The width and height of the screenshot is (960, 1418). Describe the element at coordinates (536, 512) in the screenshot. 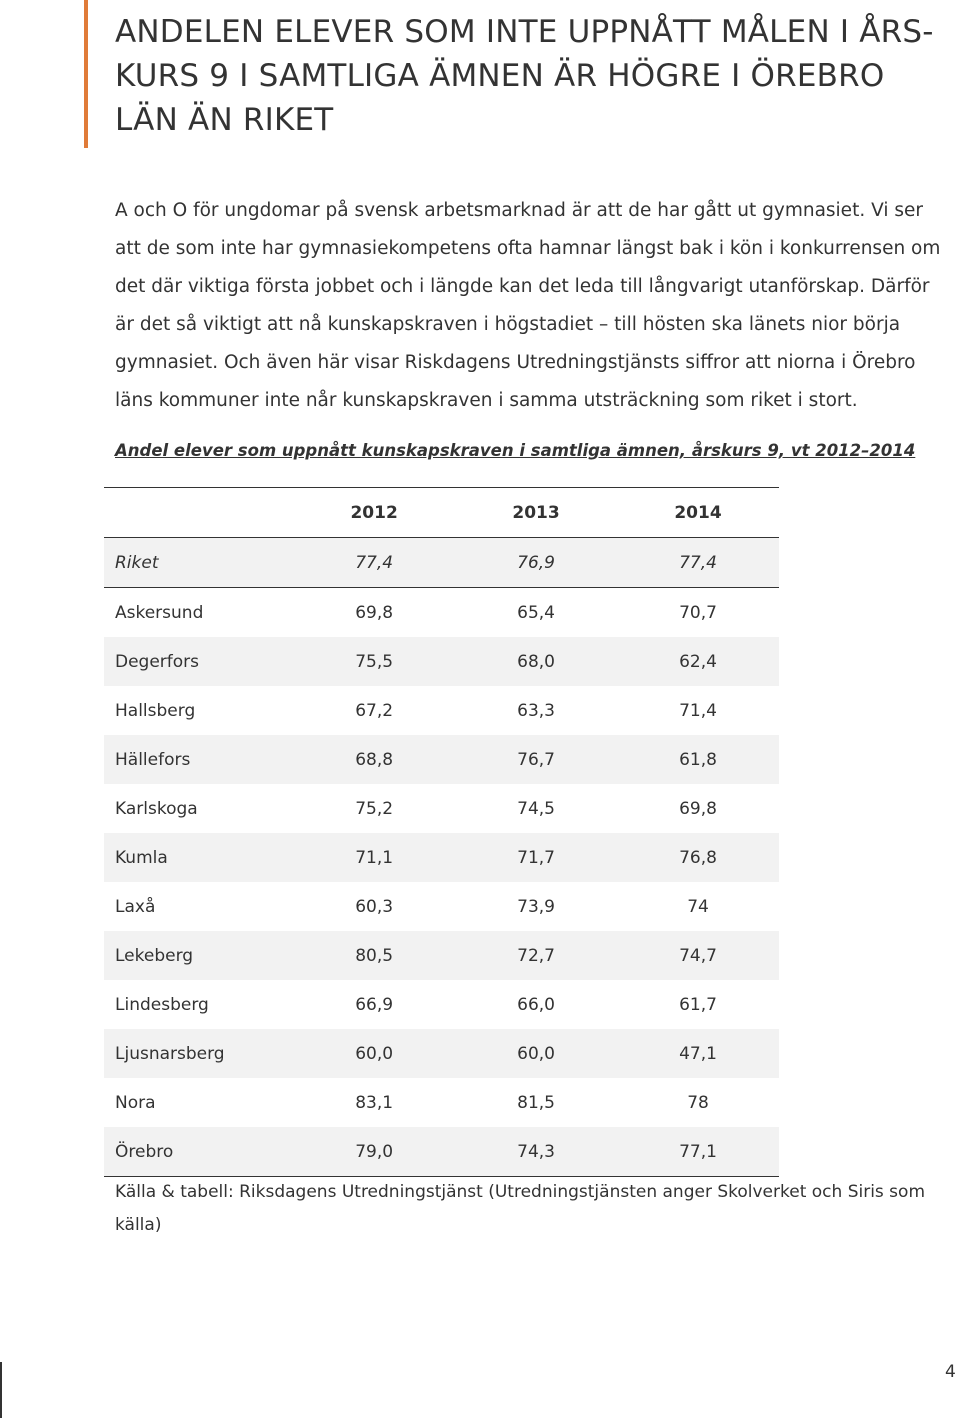

I see `header-cell-2013: 2013` at that location.